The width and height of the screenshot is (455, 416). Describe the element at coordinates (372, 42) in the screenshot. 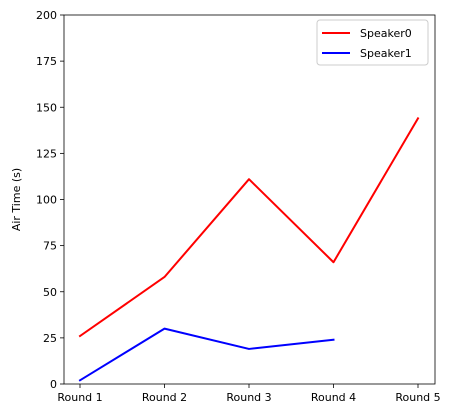

I see `legend: Speaker0 Speaker1` at that location.